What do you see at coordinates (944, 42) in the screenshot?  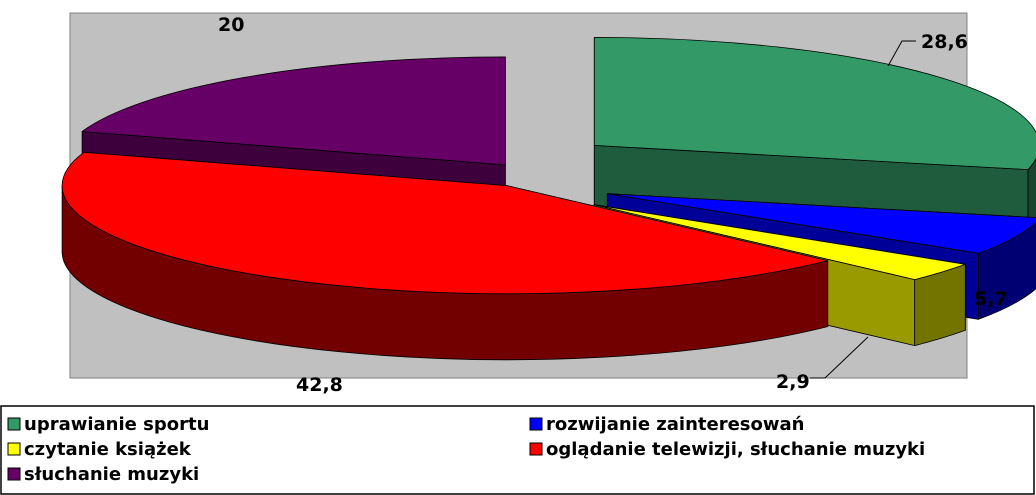 I see `data-label-uprawianie-sportu: 28,6` at bounding box center [944, 42].